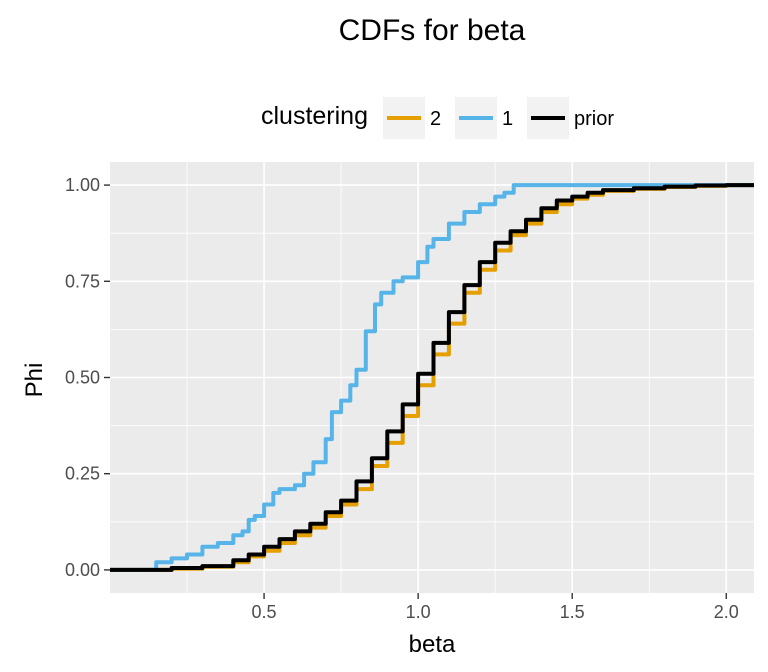  What do you see at coordinates (418, 612) in the screenshot?
I see `x-tick-label: 1.0` at bounding box center [418, 612].